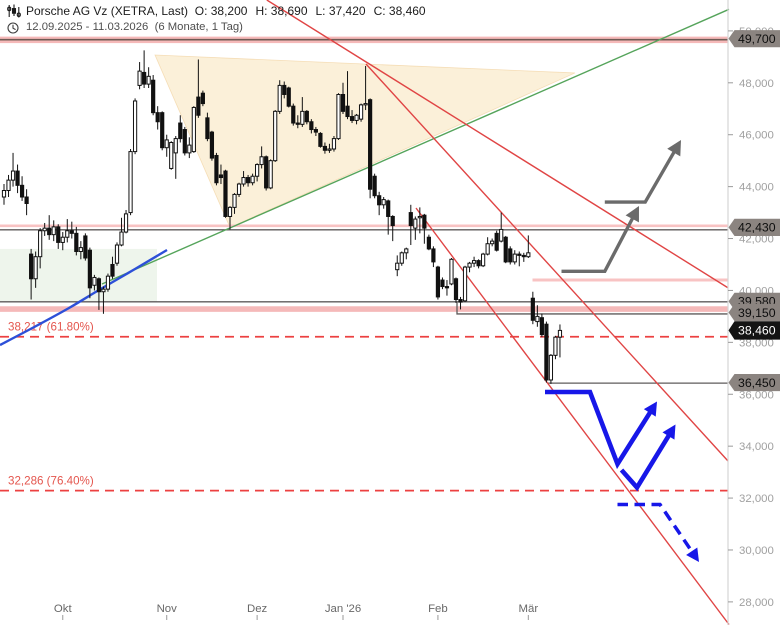 This screenshot has height=630, width=780. Describe the element at coordinates (756, 136) in the screenshot. I see `y-tick-label: 46,000` at that location.